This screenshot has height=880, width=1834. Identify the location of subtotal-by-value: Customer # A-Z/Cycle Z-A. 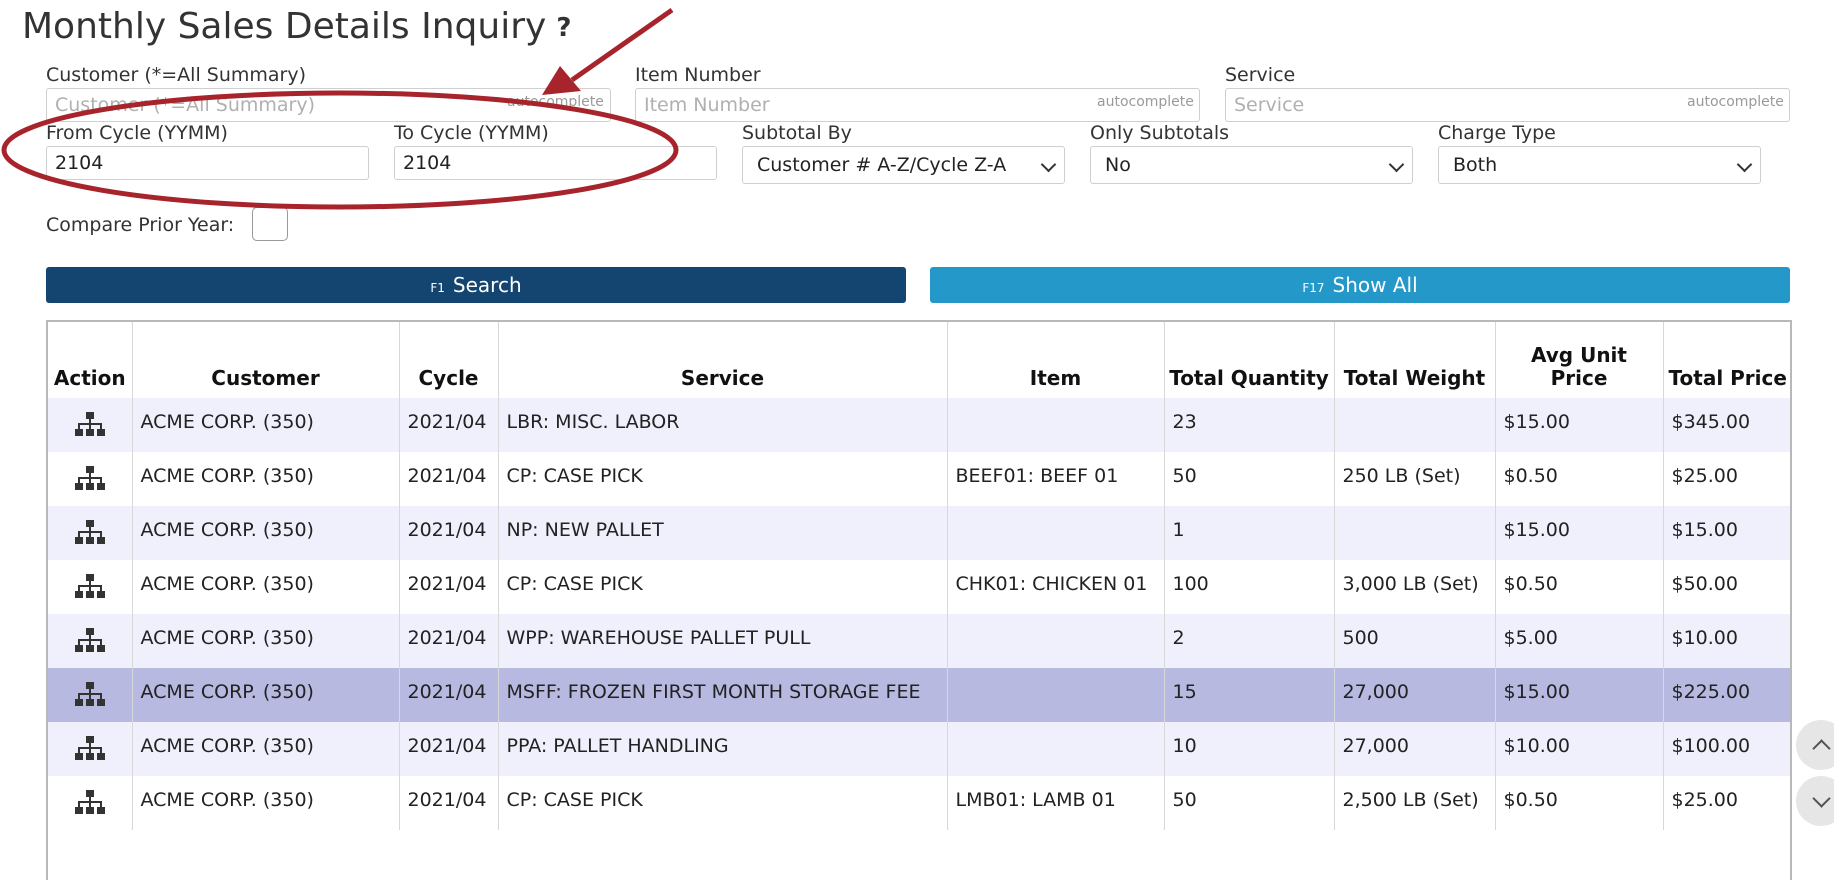
(882, 165).